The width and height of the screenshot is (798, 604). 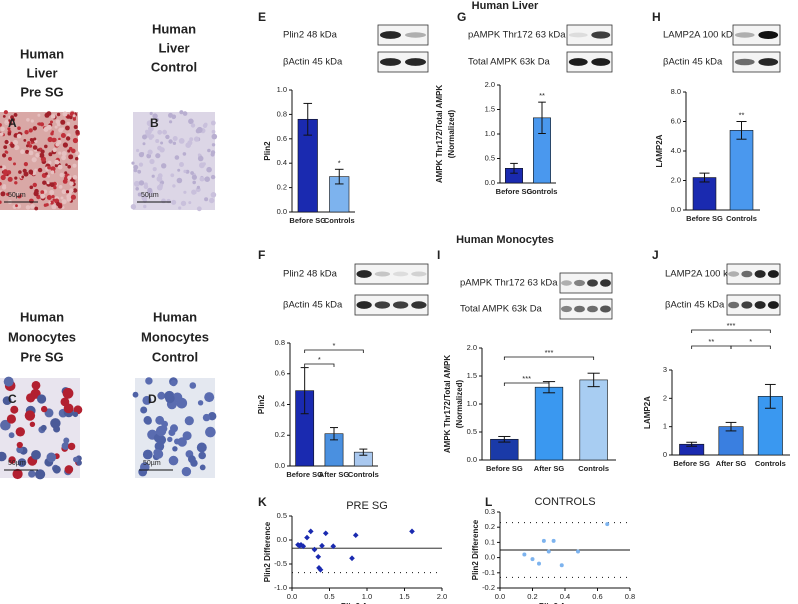 What do you see at coordinates (593, 380) in the screenshot?
I see `error-bar` at bounding box center [593, 380].